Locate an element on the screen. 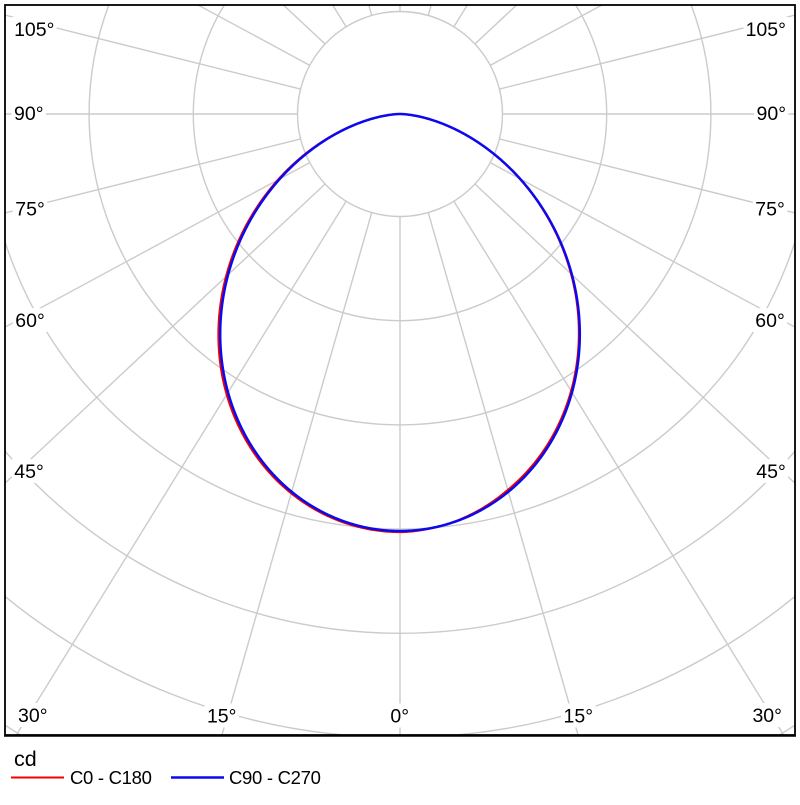 The image size is (800, 805). svg-text: C90 - C270 is located at coordinates (275, 777).